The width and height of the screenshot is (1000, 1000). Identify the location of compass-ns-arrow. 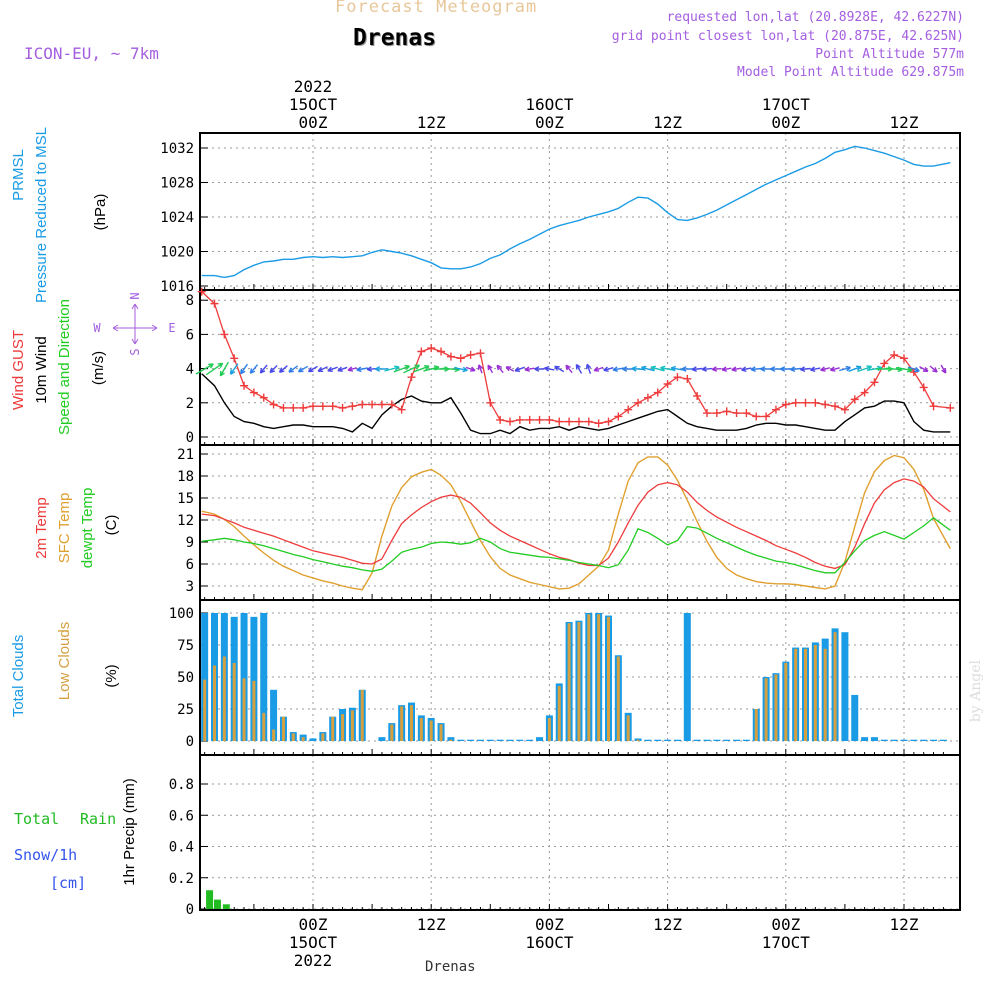
(135, 324).